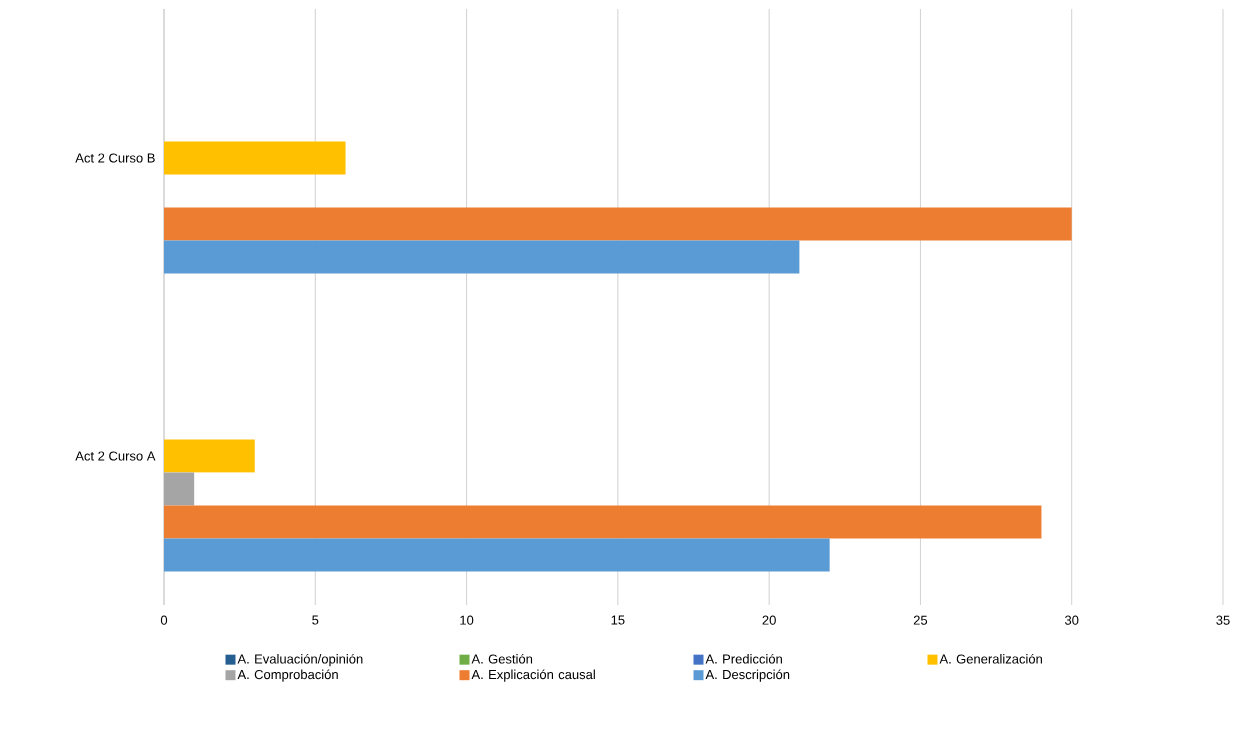  What do you see at coordinates (502, 658) in the screenshot?
I see `legend-label: A. Gestión` at bounding box center [502, 658].